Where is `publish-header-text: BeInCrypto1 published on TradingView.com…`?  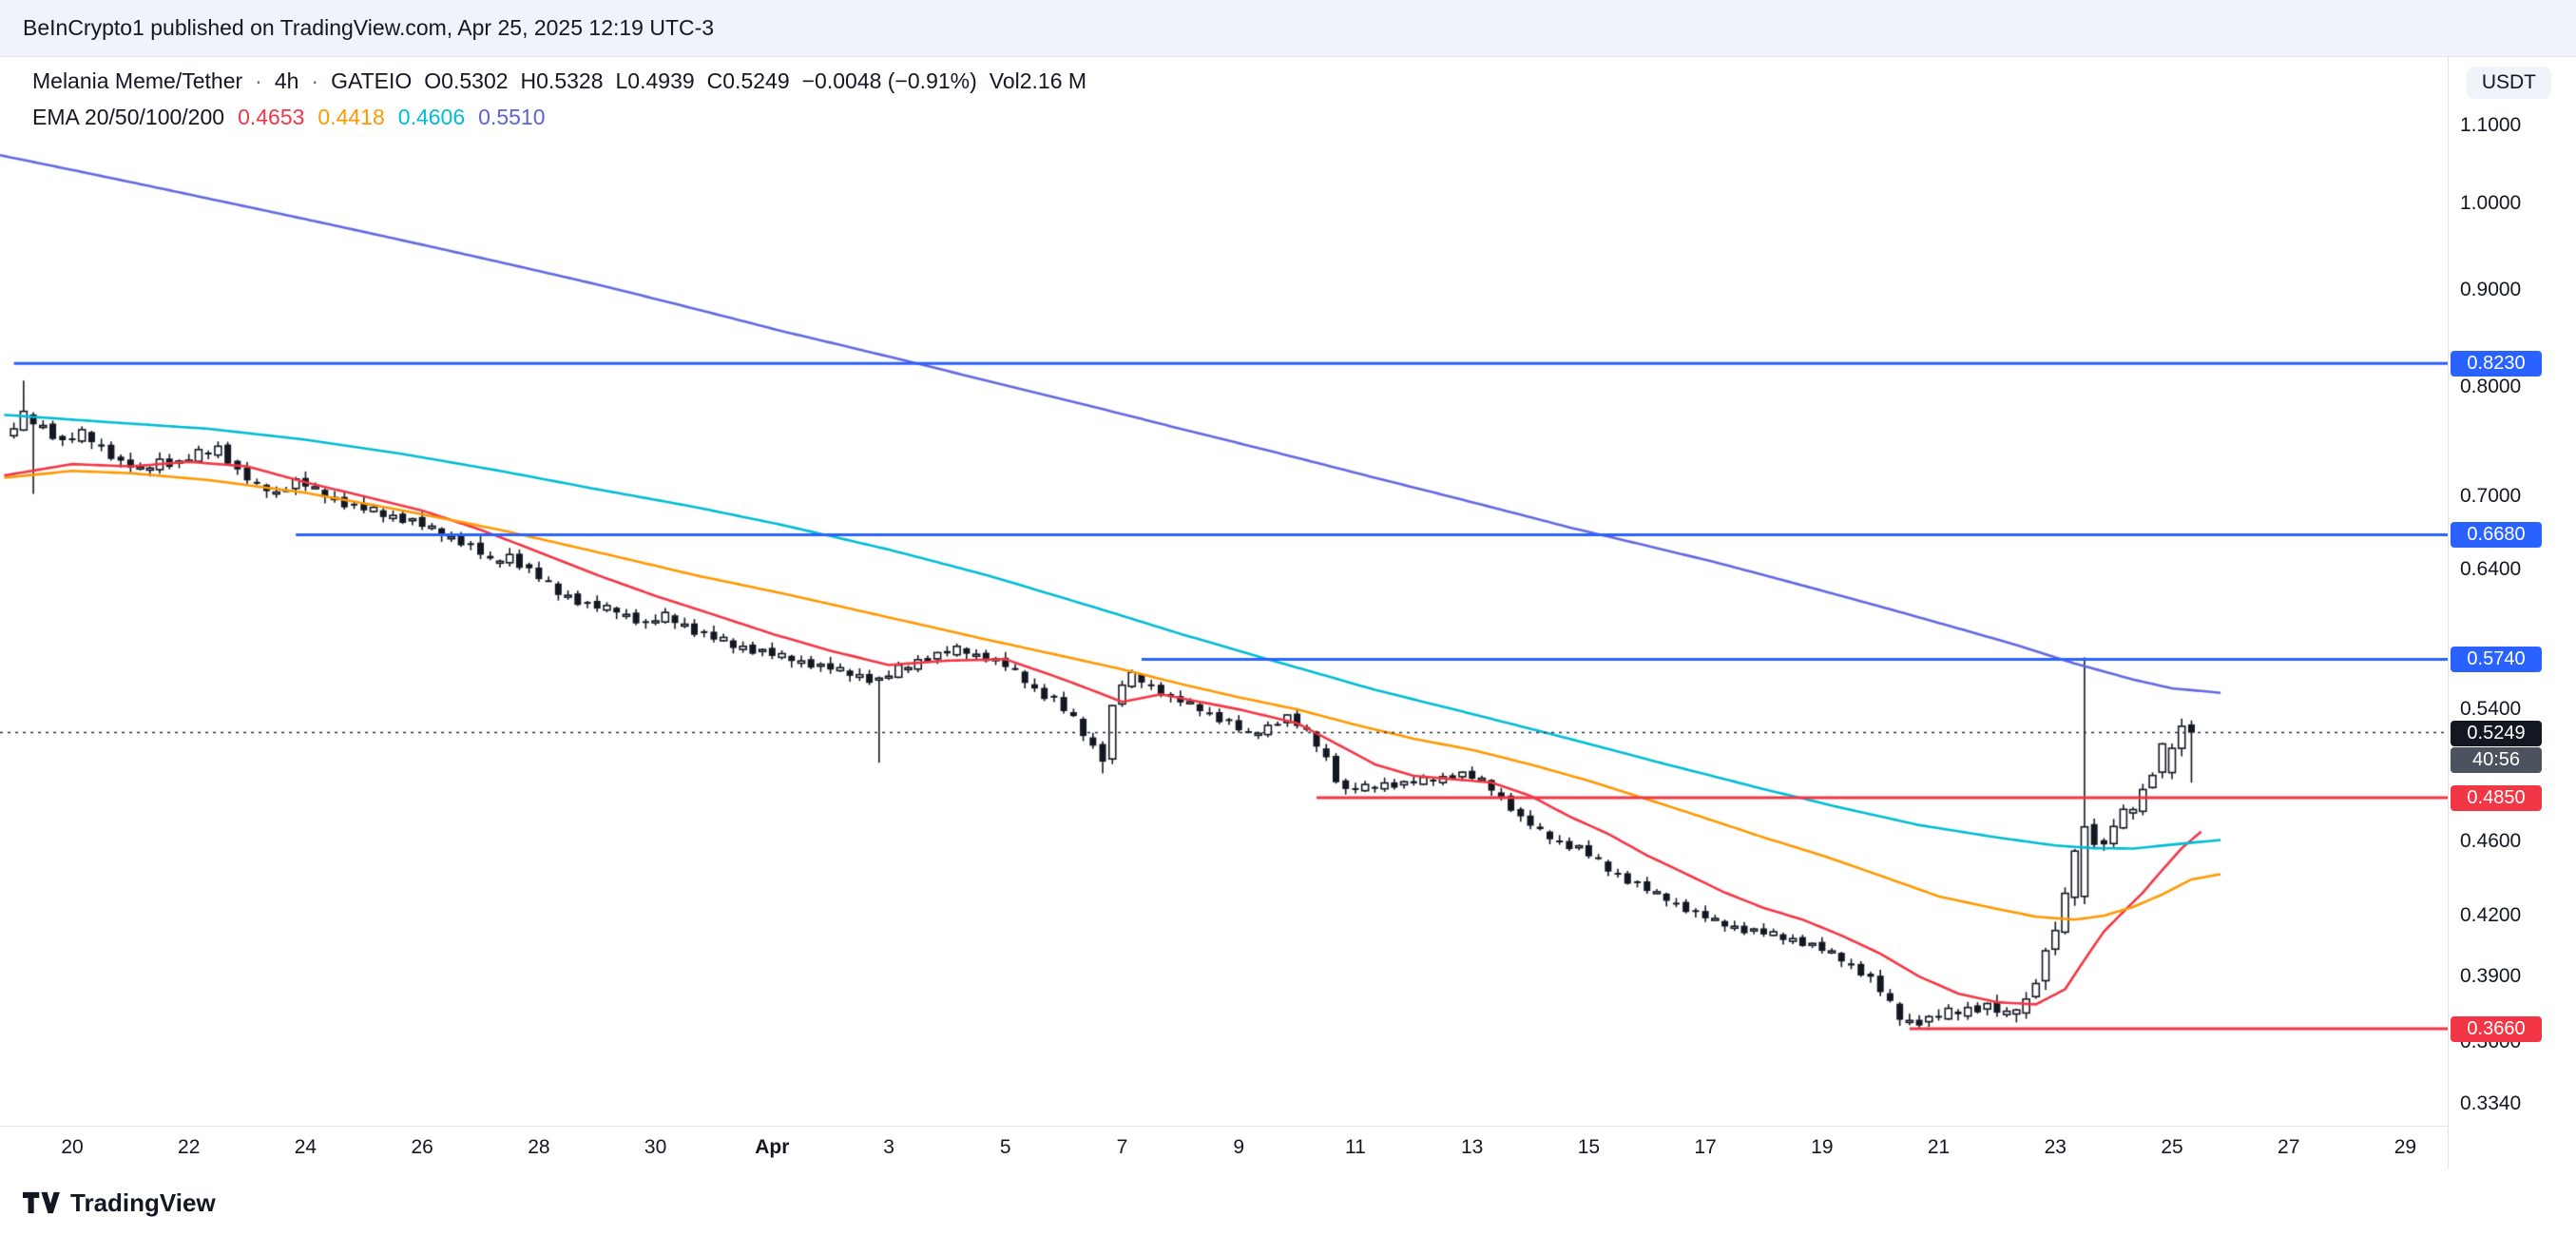 publish-header-text: BeInCrypto1 published on TradingView.com… is located at coordinates (369, 28).